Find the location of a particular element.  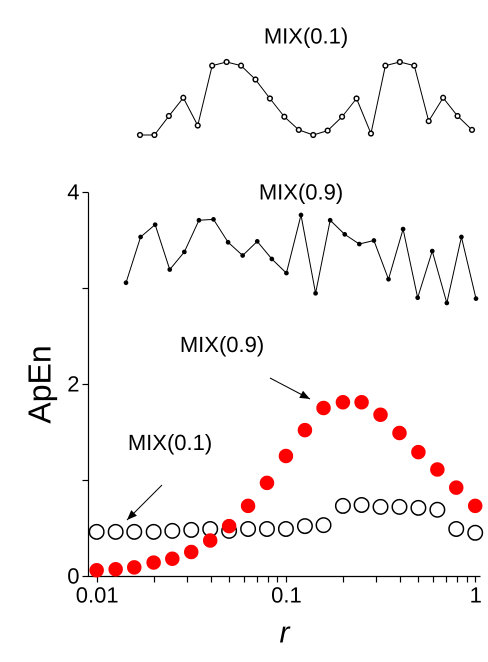

annotation: MIX(0.1) is located at coordinates (170, 442).